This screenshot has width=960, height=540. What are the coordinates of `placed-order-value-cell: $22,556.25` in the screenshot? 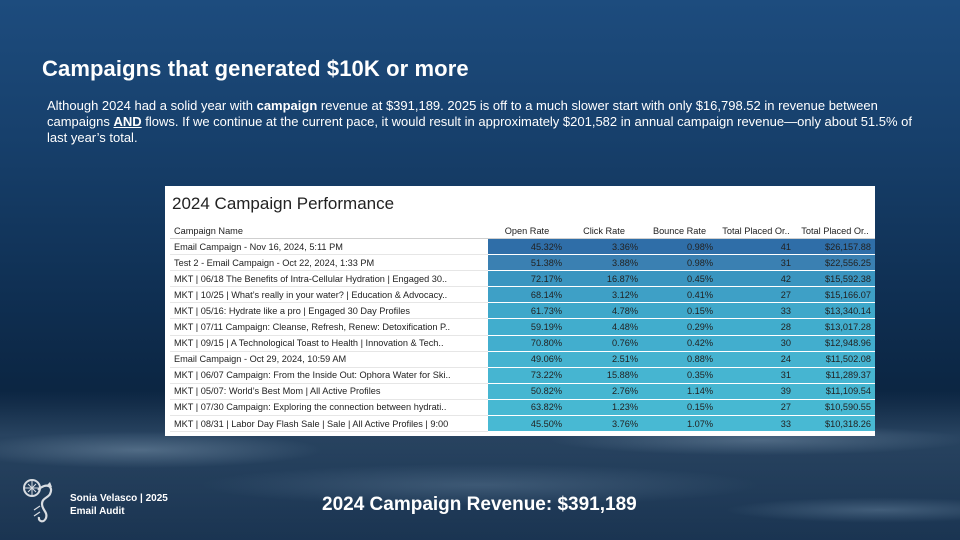 It's located at (835, 263).